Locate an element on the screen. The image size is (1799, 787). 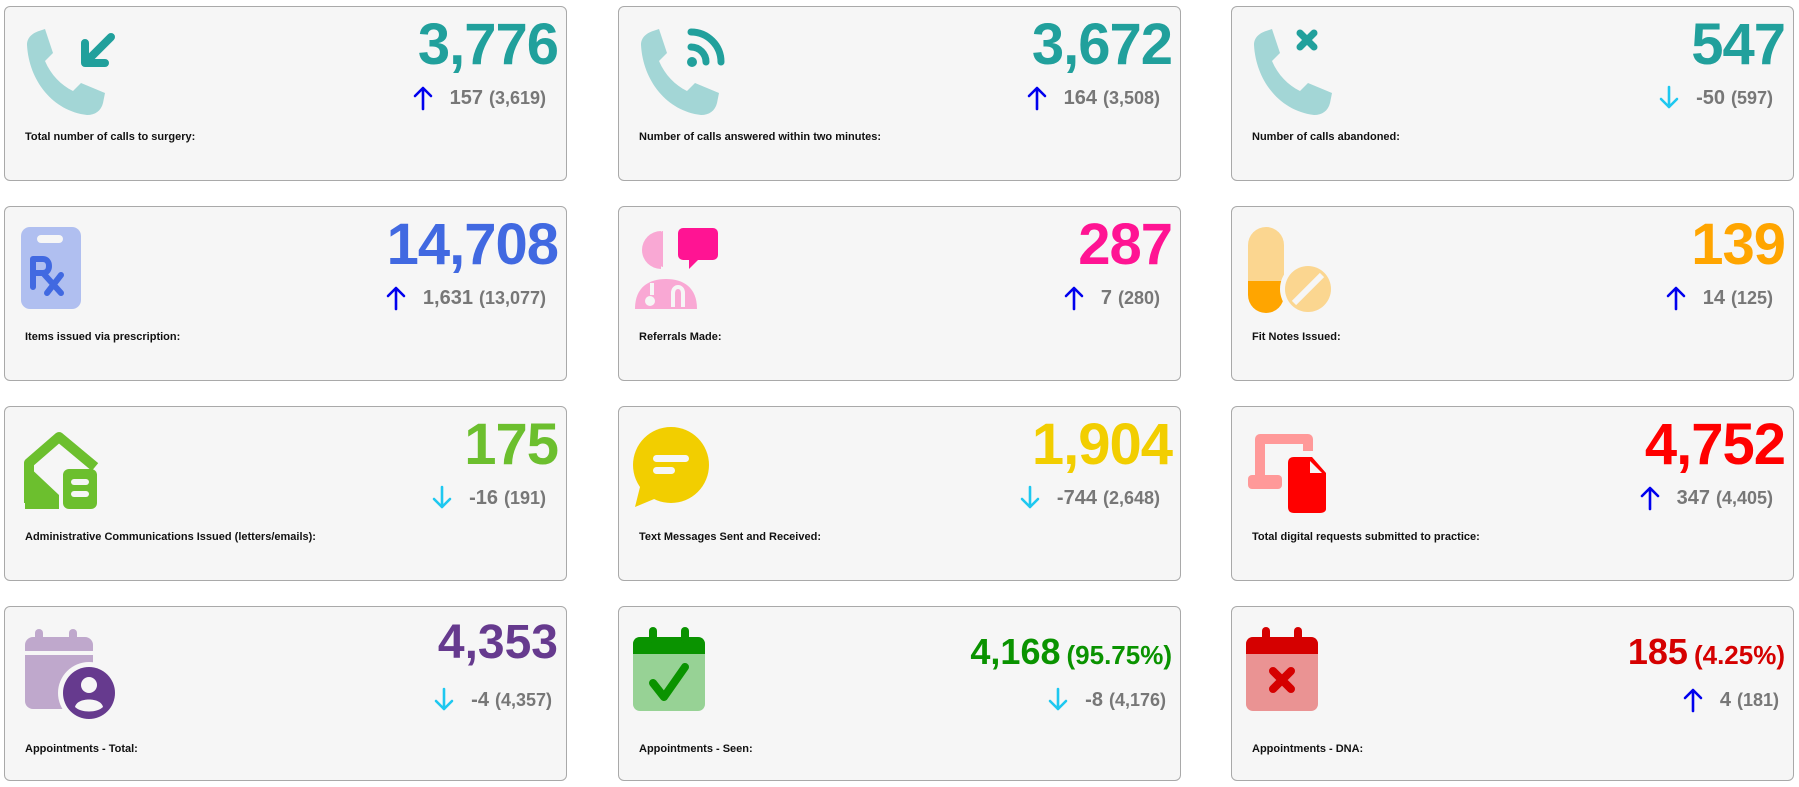
kpi-delta: 14 (125) is located at coordinates (1719, 298).